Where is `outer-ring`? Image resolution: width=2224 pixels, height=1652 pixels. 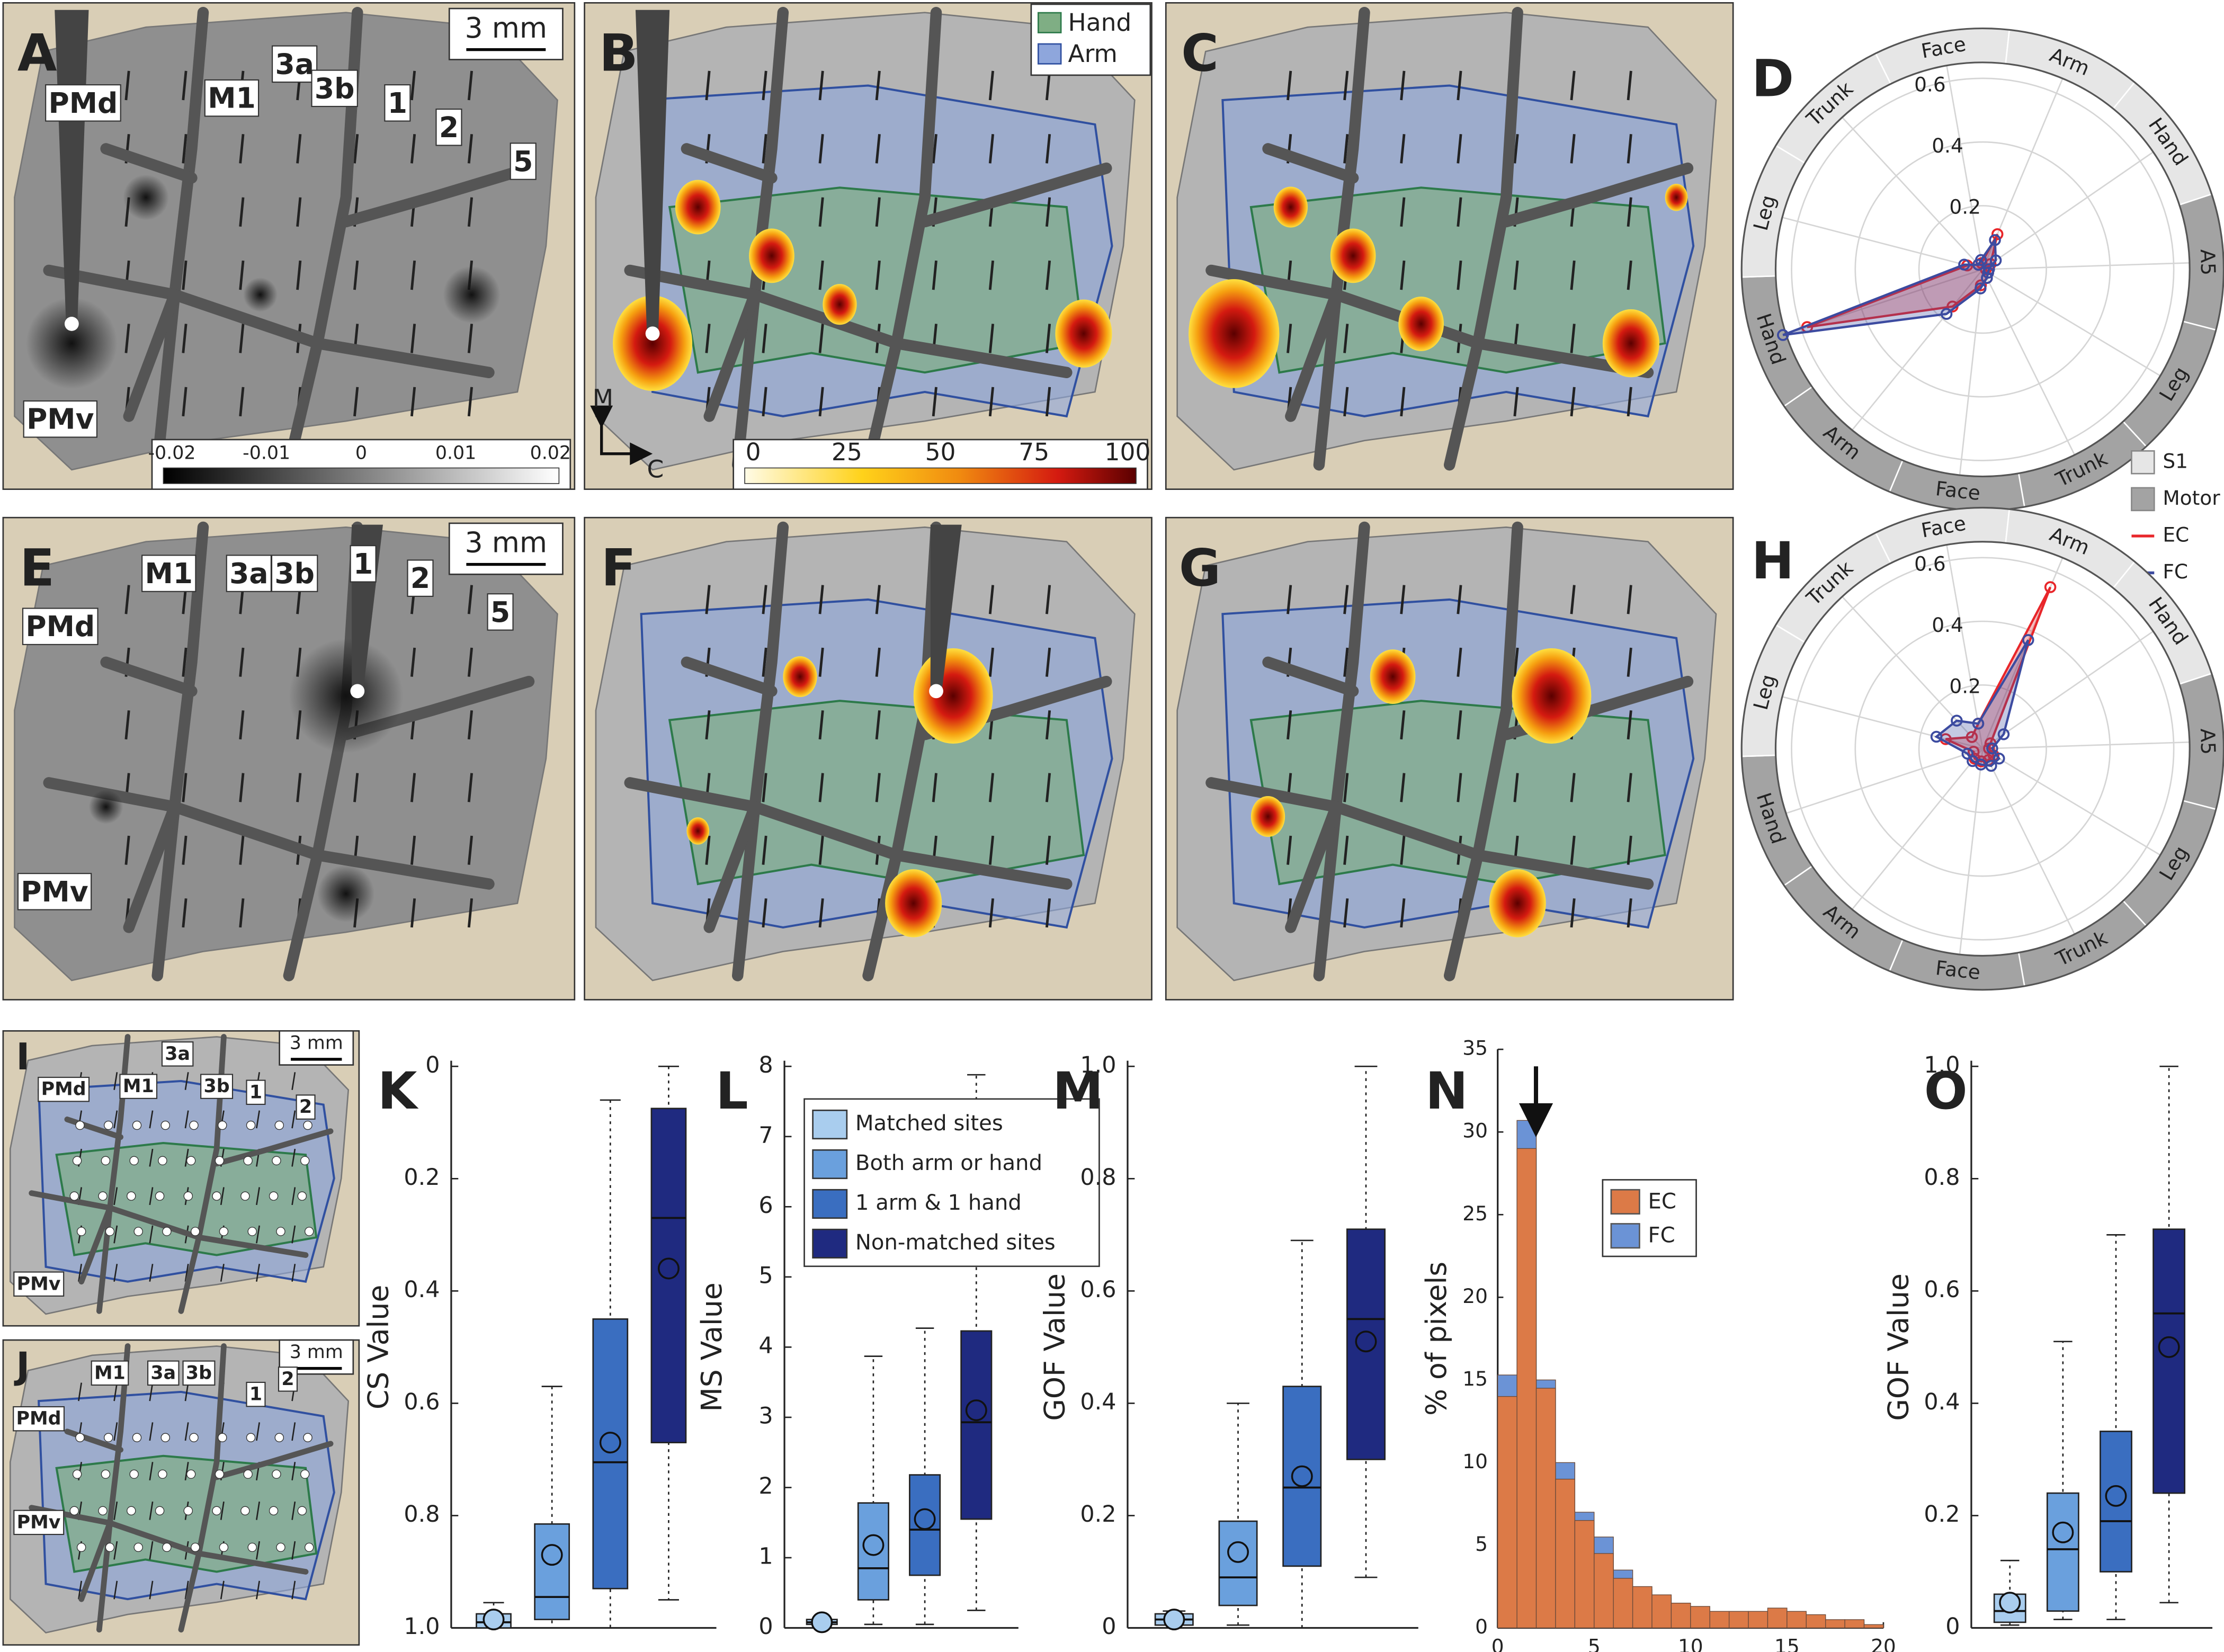 outer-ring is located at coordinates (1982, 748).